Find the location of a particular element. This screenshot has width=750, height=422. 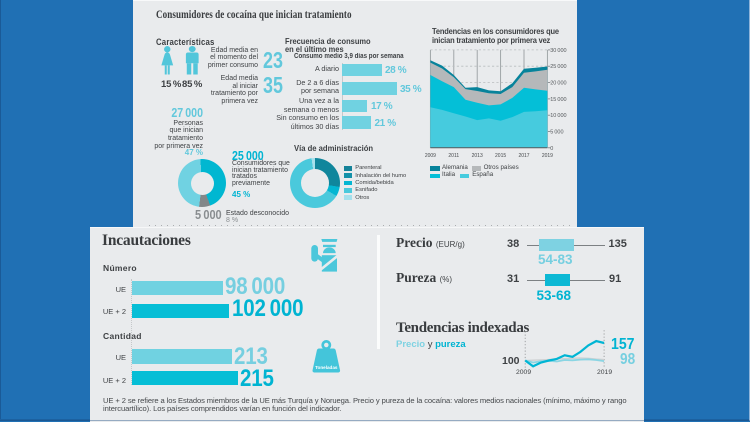

svg-text: 20 000 is located at coordinates (558, 84).